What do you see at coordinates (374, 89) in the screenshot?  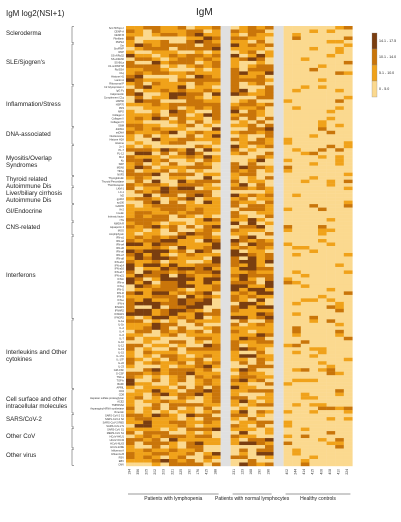 I see `legend-swatch` at bounding box center [374, 89].